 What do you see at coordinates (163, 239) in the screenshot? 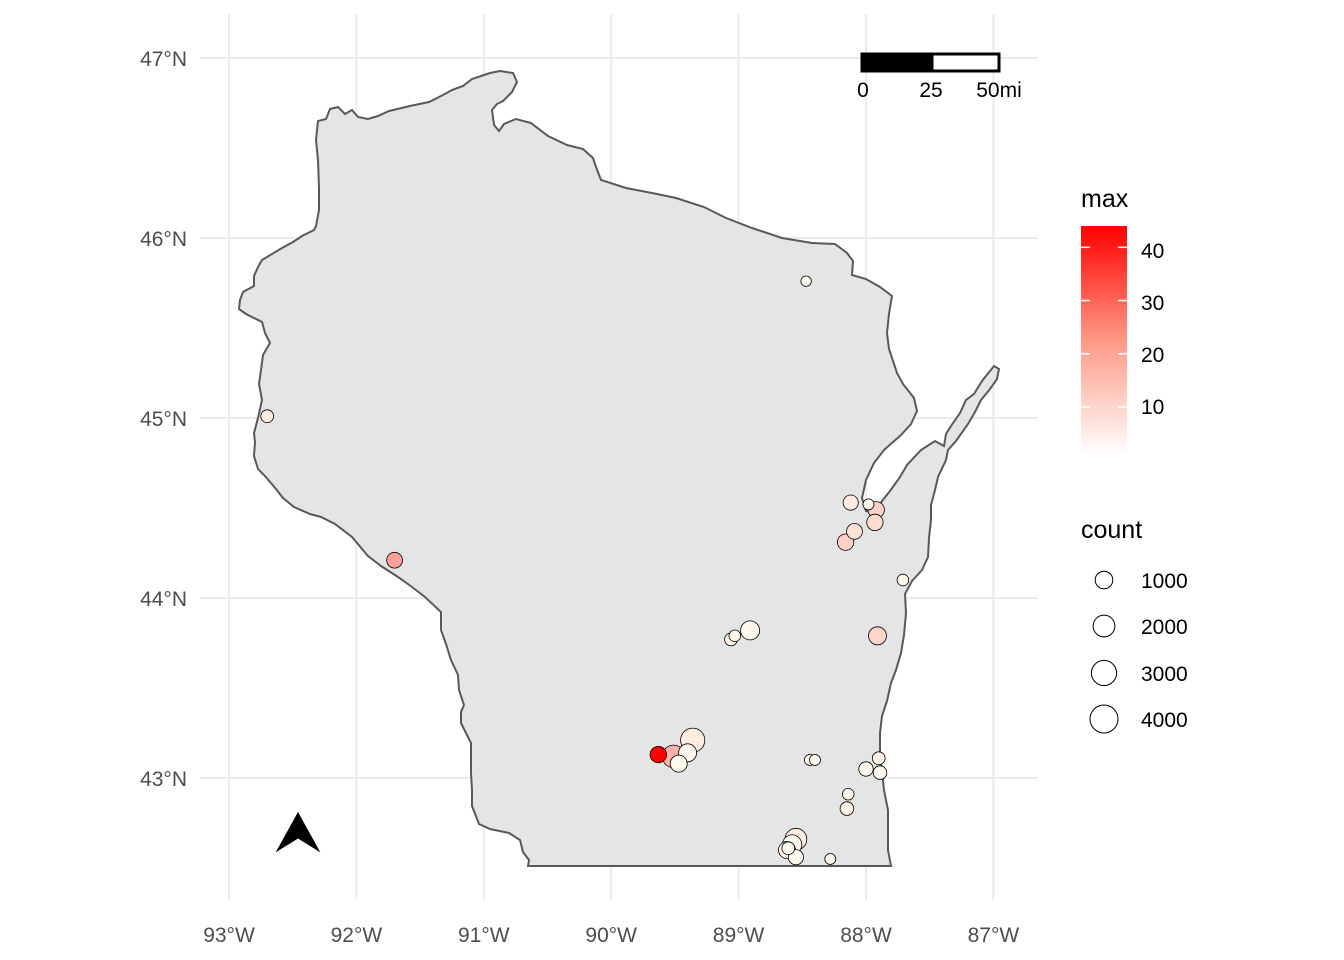
I see `y-tick-label: 46°N` at bounding box center [163, 239].